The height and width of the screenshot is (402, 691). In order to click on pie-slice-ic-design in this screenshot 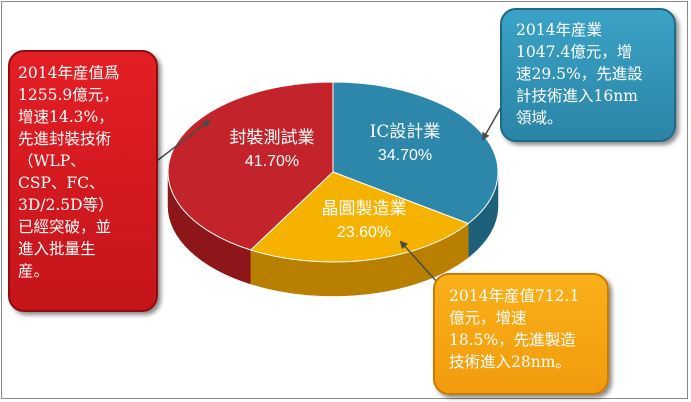, I will do `click(415, 153)`.